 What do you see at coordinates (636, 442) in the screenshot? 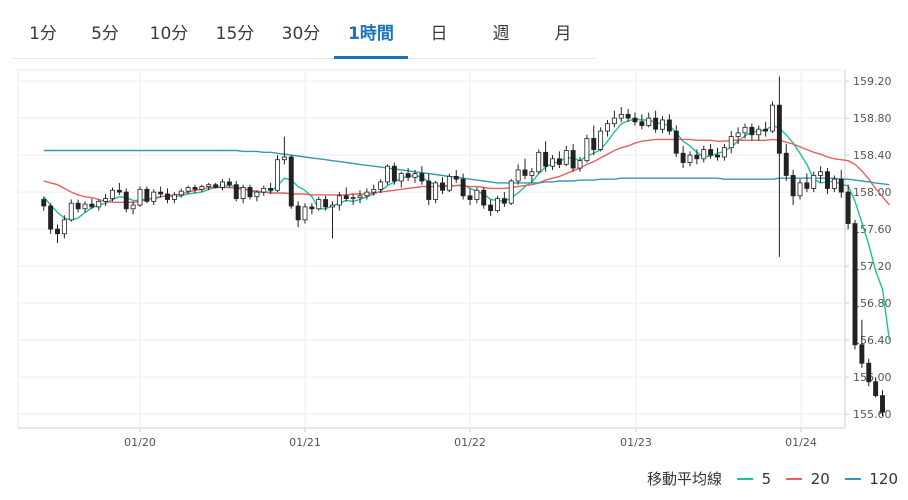
I see `x-tick-label: 01/23` at bounding box center [636, 442].